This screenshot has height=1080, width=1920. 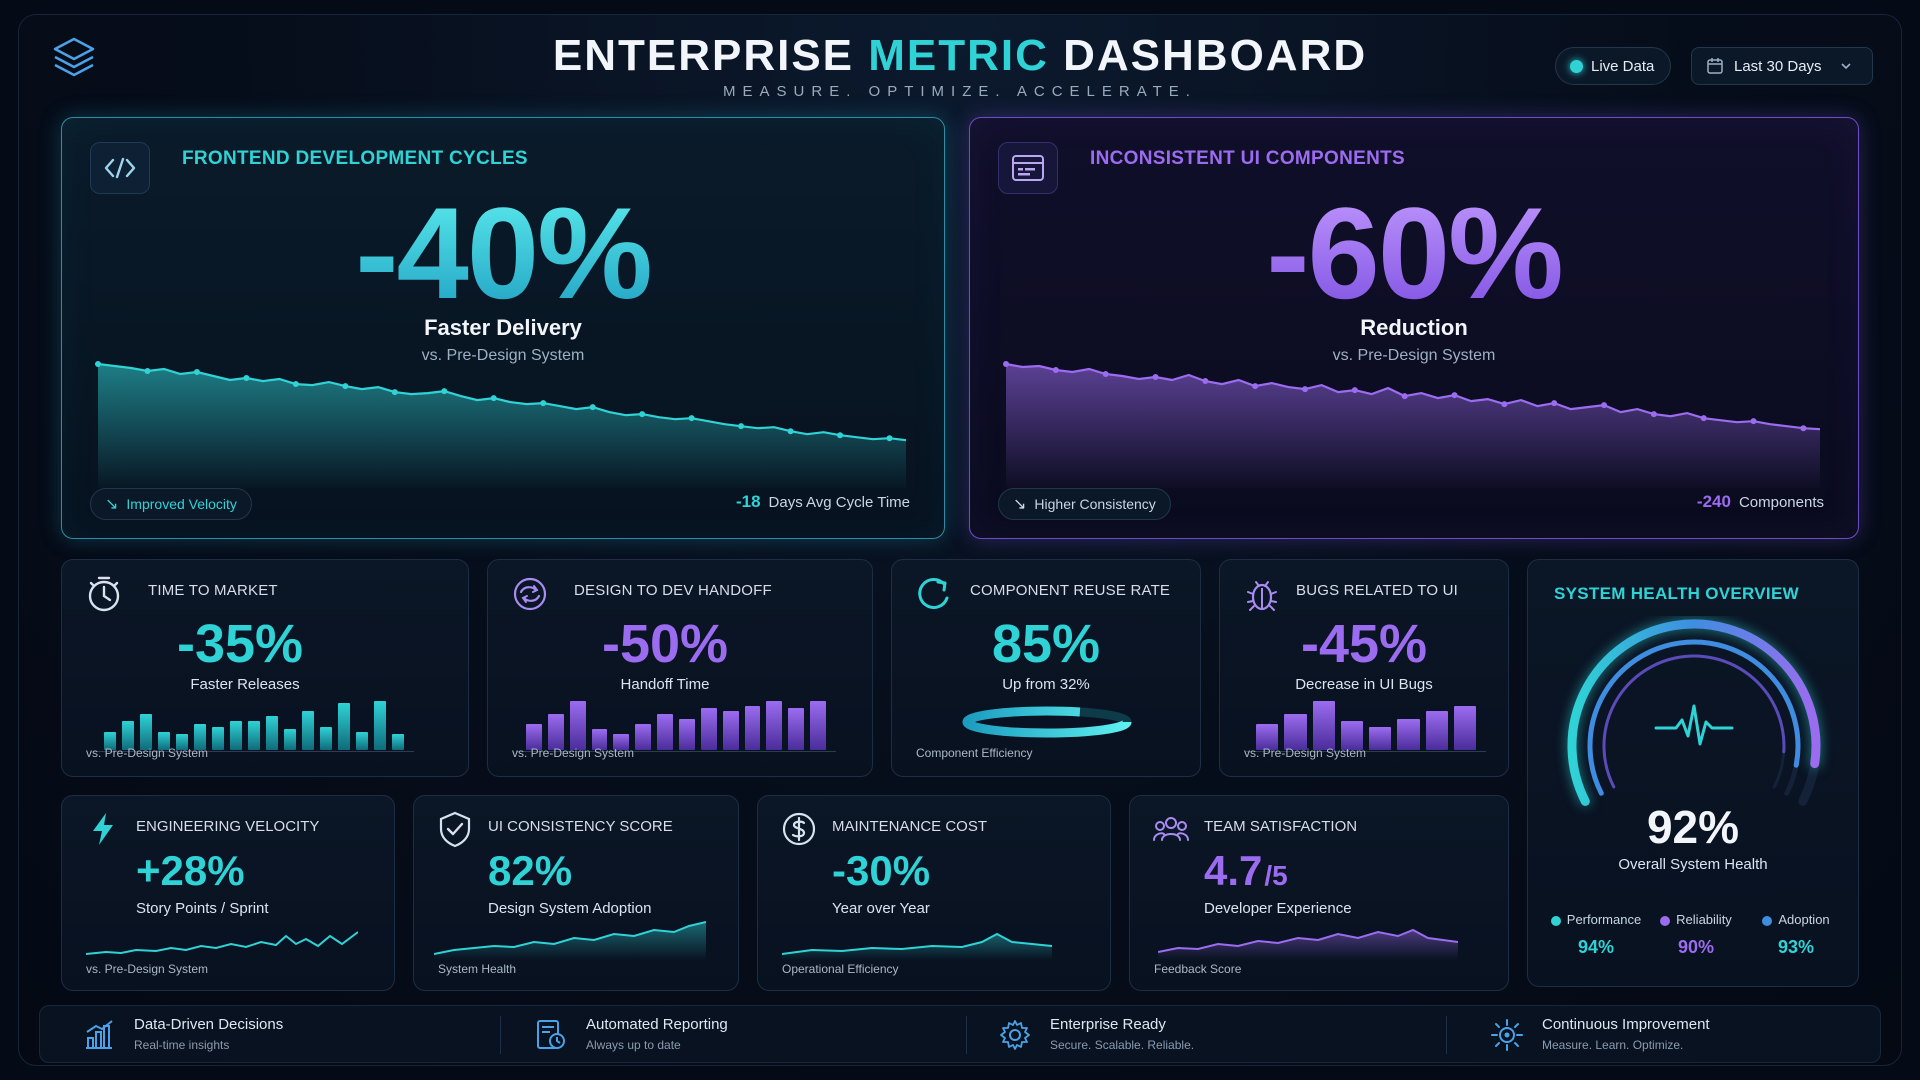 I want to click on reuse-ring-gauge, so click(x=1047, y=722).